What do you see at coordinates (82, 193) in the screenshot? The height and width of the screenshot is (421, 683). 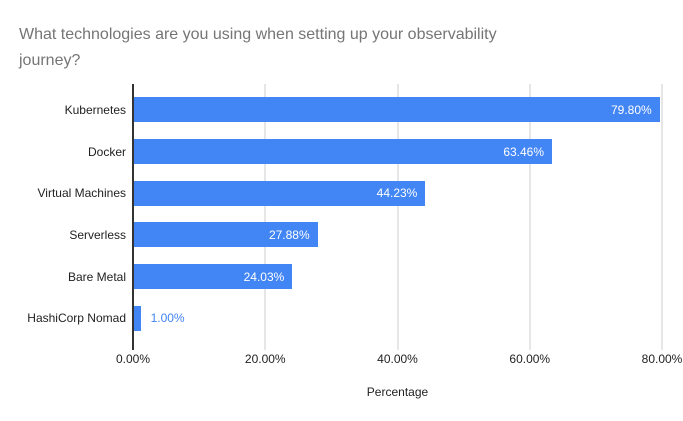 I see `category-label: Virtual Machines` at bounding box center [82, 193].